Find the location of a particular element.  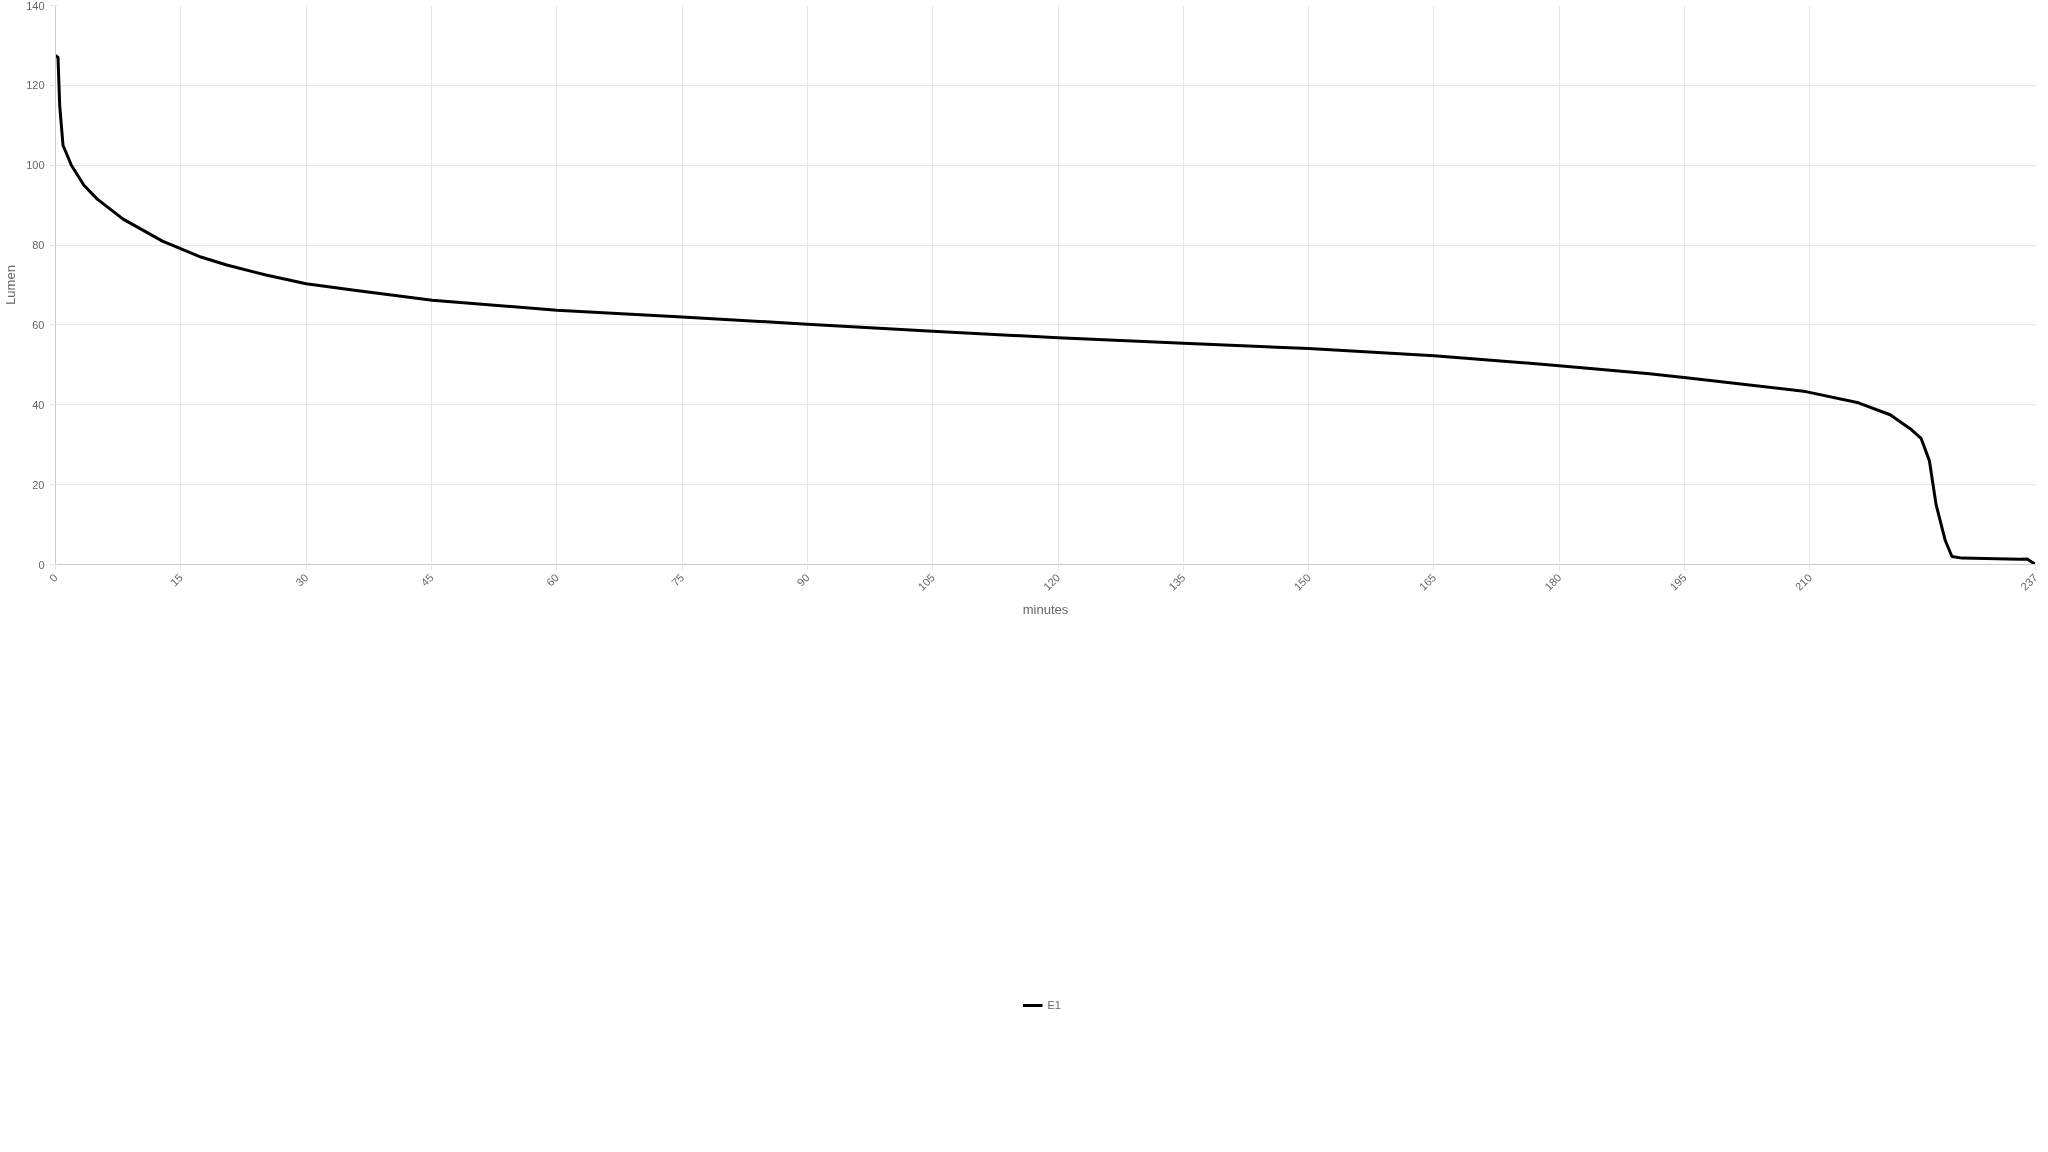

x-tick-label: 90 is located at coordinates (803, 580).